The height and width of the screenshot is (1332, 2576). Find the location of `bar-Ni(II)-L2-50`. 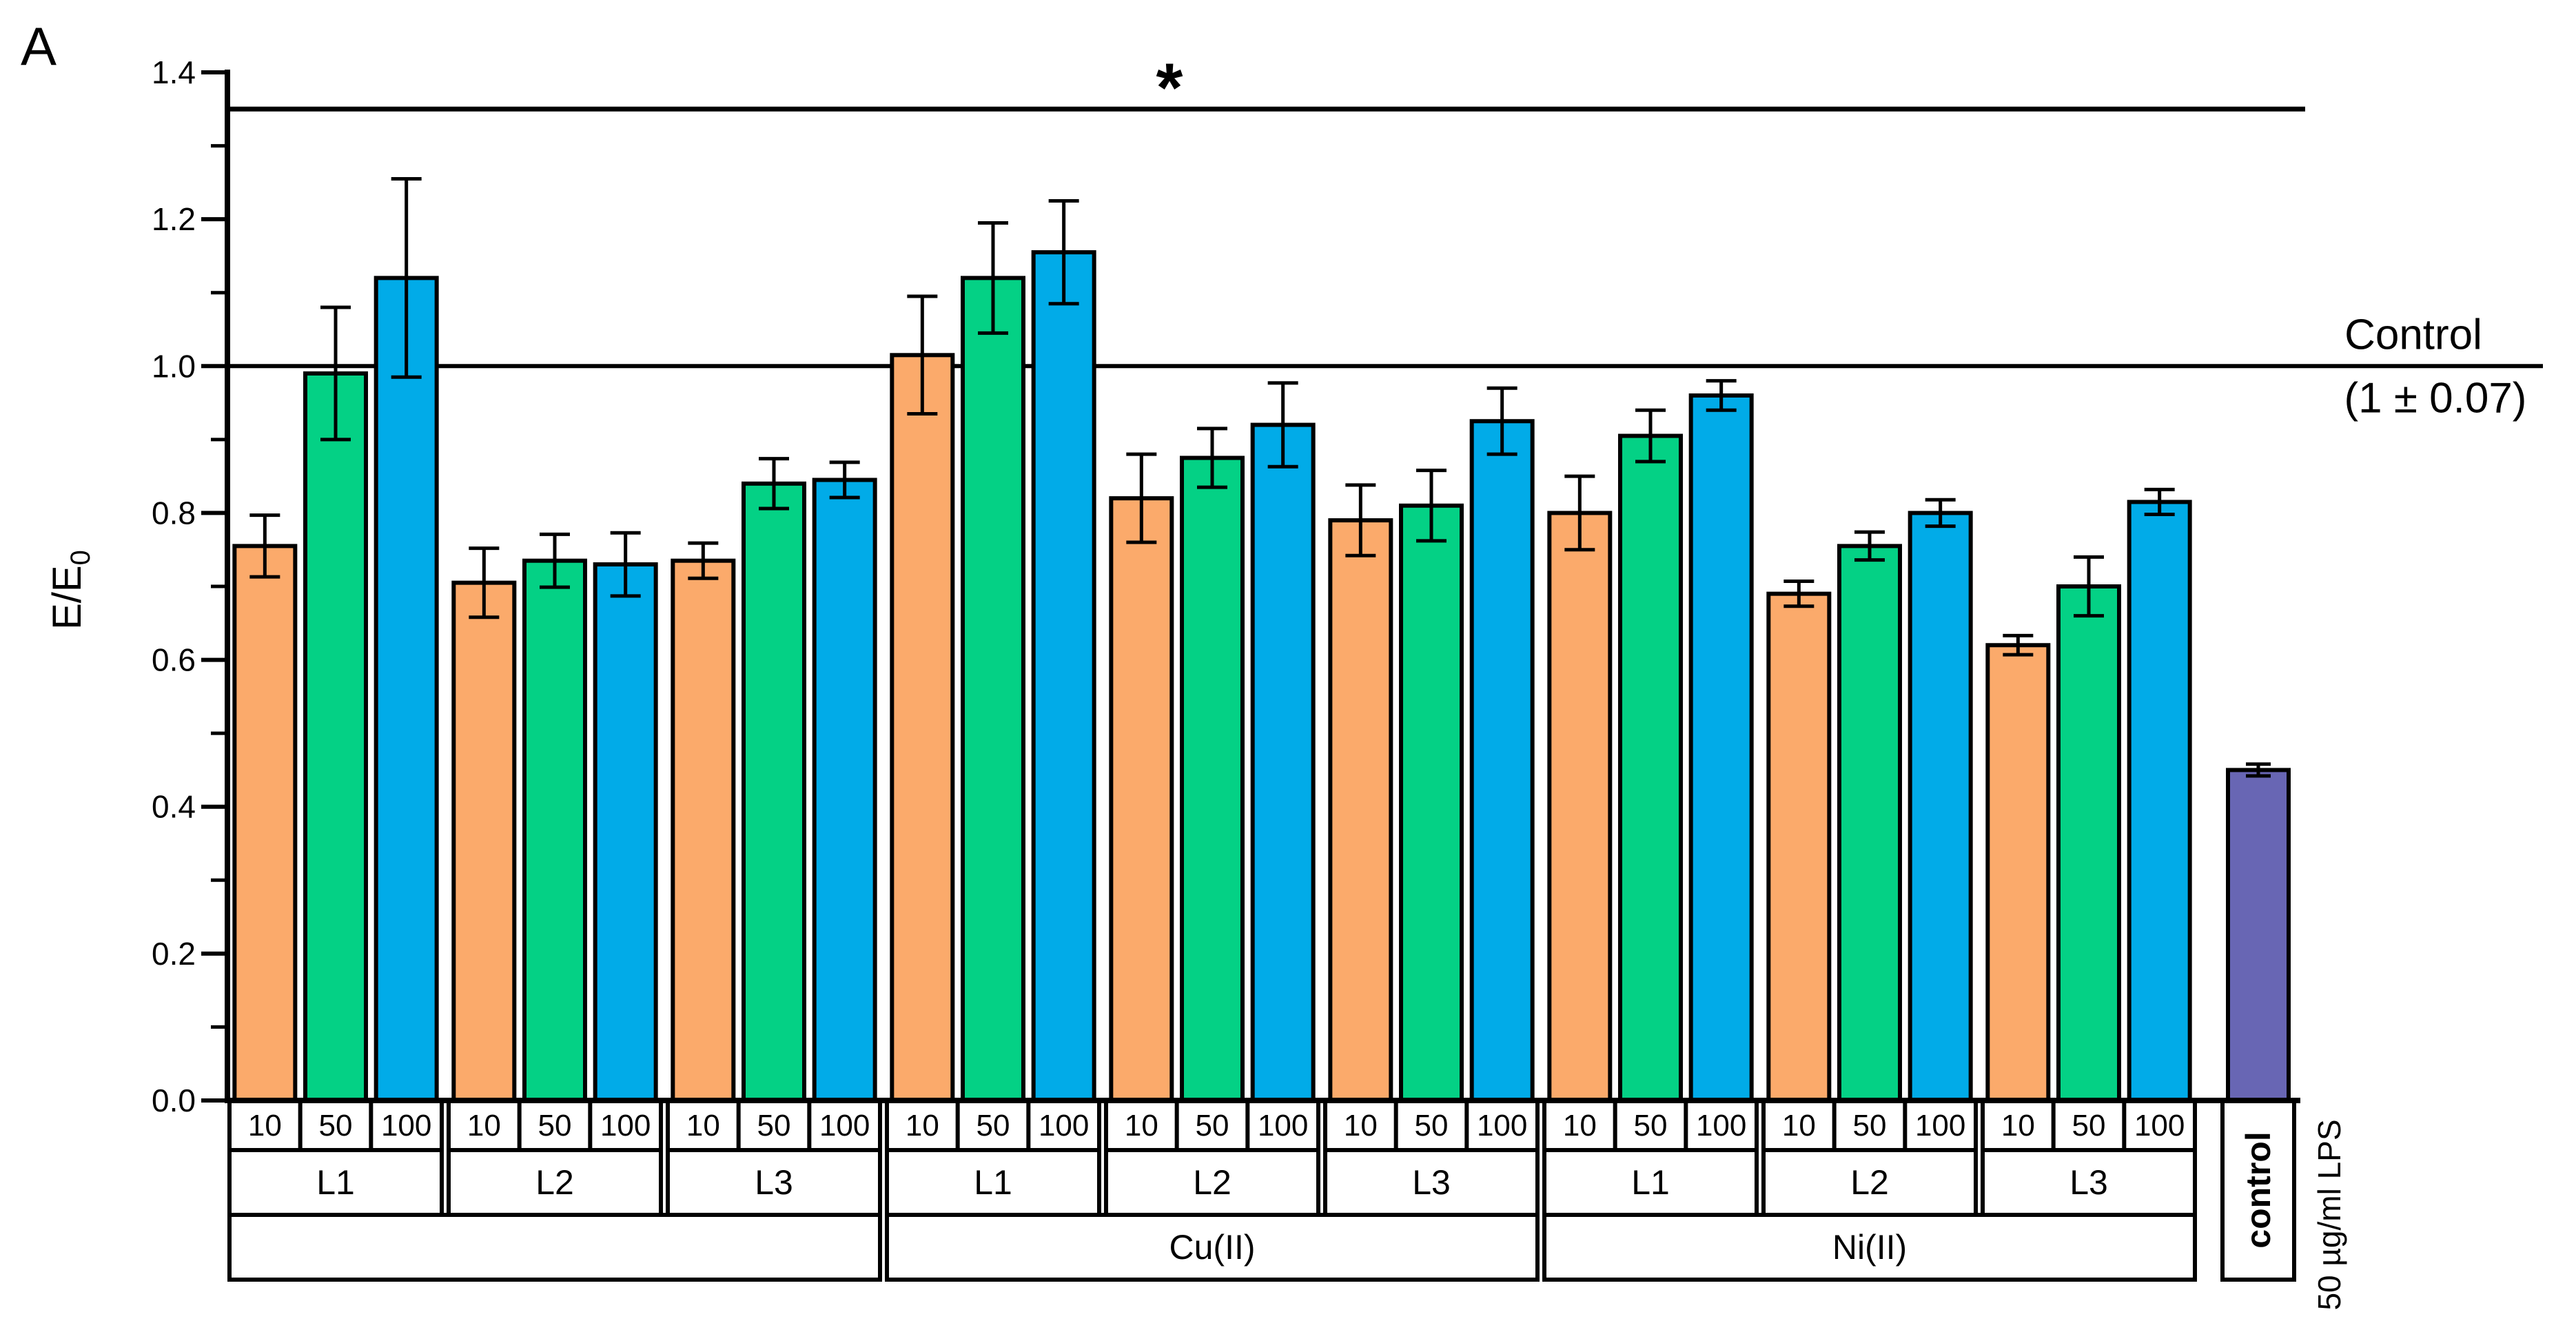

bar-Ni(II)-L2-50 is located at coordinates (1869, 823).